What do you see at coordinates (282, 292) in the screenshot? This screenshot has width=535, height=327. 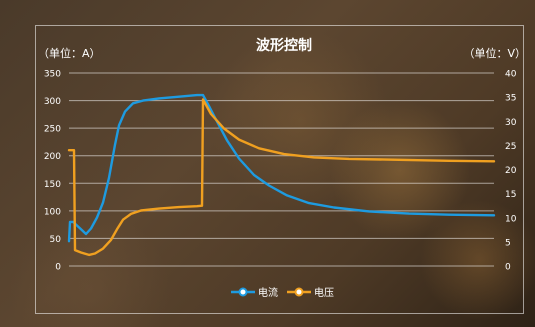 I see `legend: 电流 电压` at bounding box center [282, 292].